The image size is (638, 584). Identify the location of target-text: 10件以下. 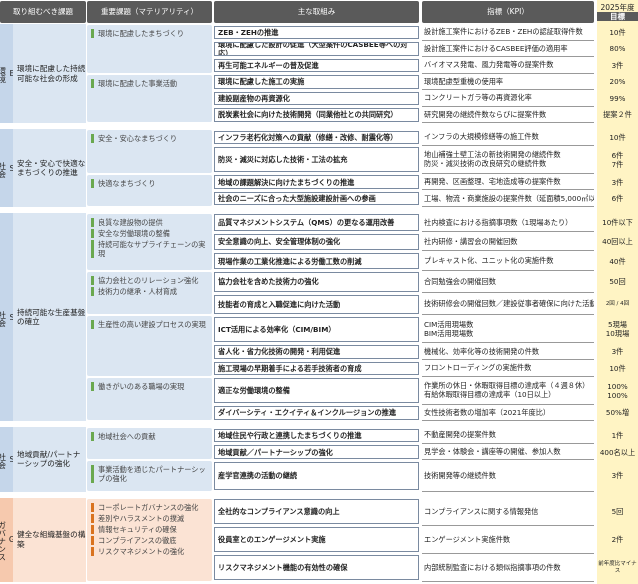
(617, 223).